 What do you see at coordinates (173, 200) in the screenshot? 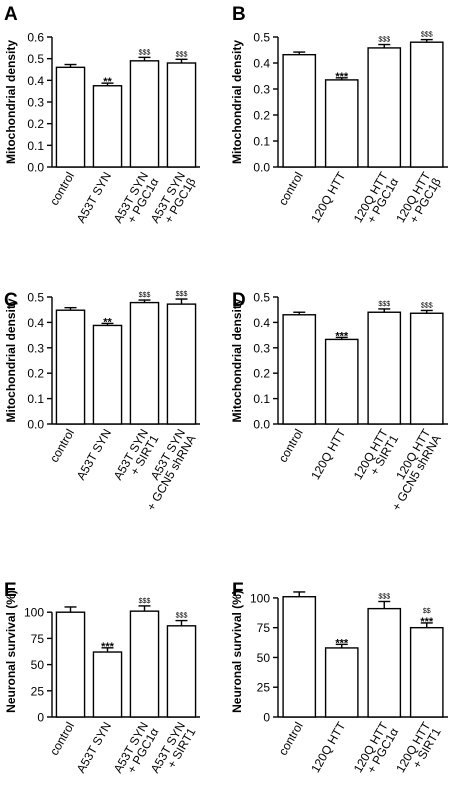
I see `x-tick-label: A53T SYN+ PGC1β` at bounding box center [173, 200].